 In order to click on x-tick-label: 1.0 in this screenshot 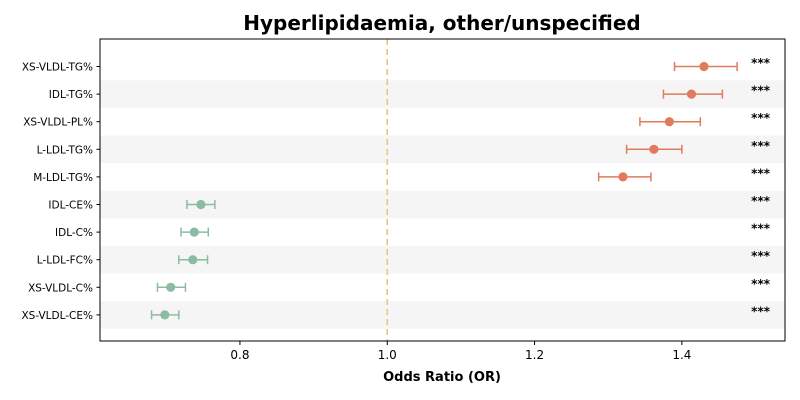, I will do `click(387, 355)`.